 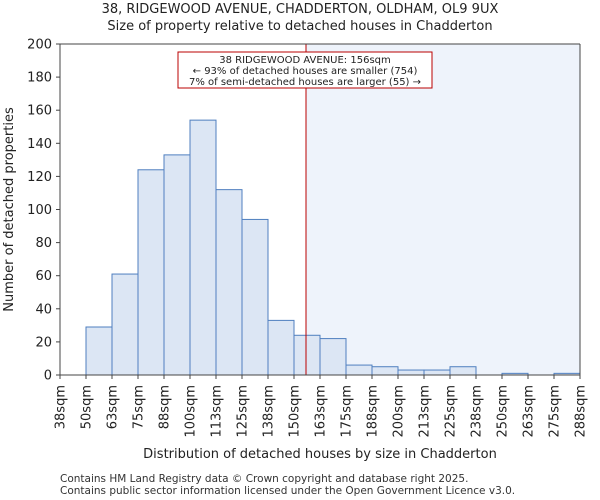 I want to click on x-tick-label: 113sqm, so click(x=217, y=411).